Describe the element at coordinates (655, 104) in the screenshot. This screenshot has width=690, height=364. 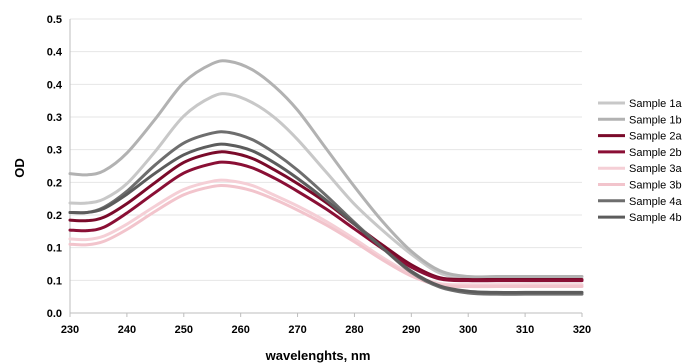
I see `legend-label: Sample 1a` at that location.